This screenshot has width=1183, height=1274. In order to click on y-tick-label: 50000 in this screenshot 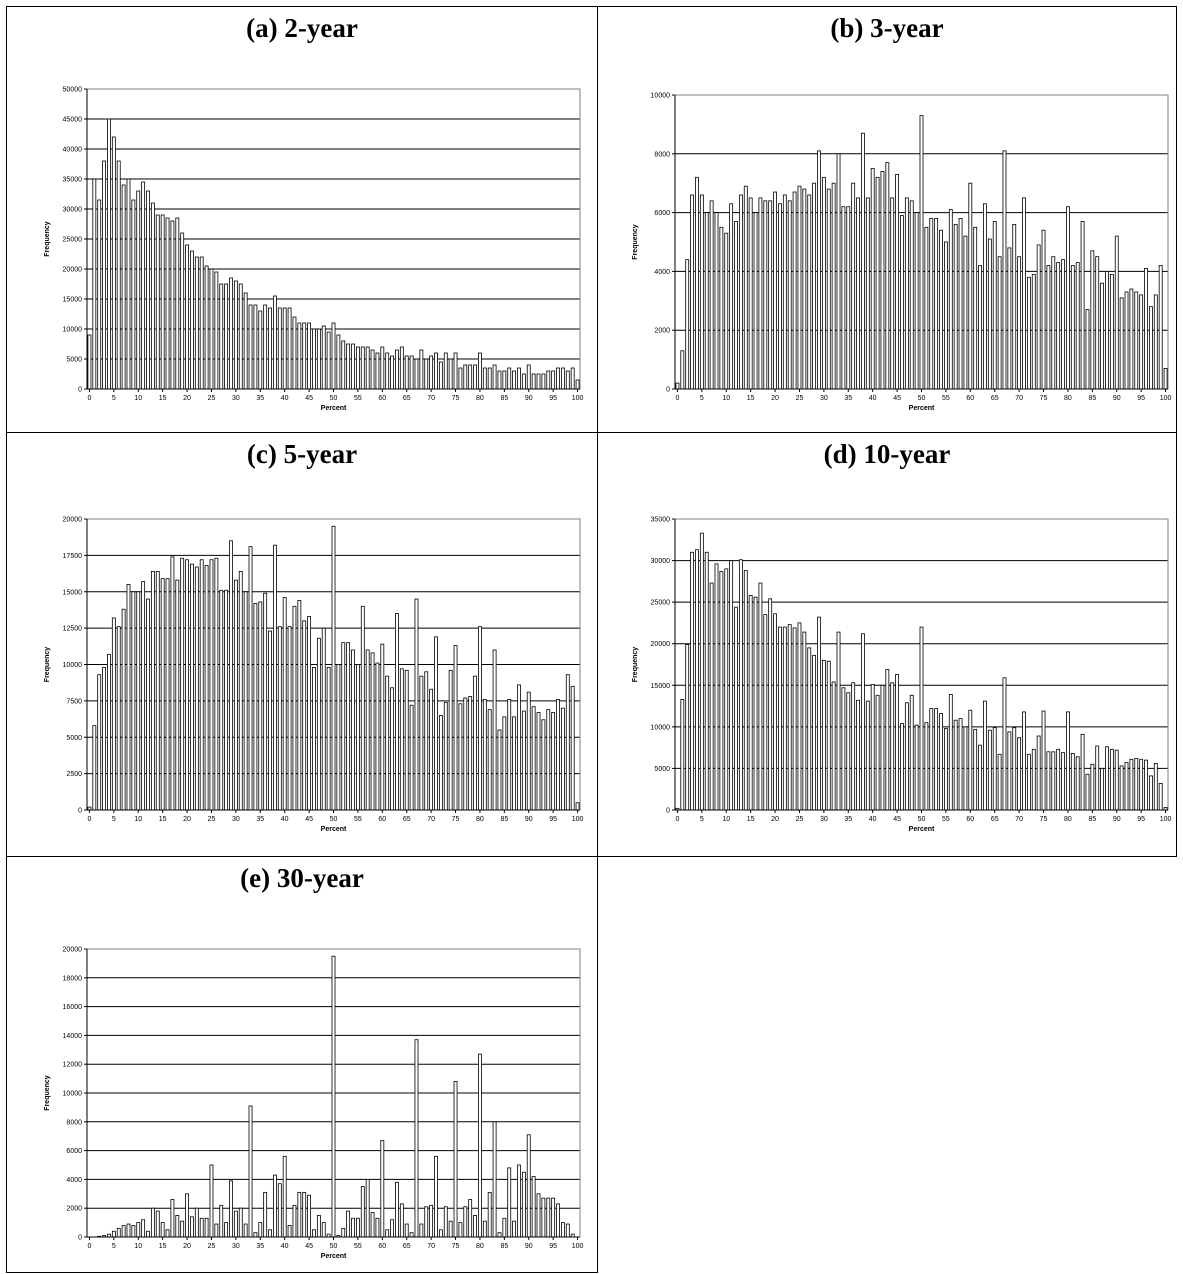, I will do `click(73, 90)`.